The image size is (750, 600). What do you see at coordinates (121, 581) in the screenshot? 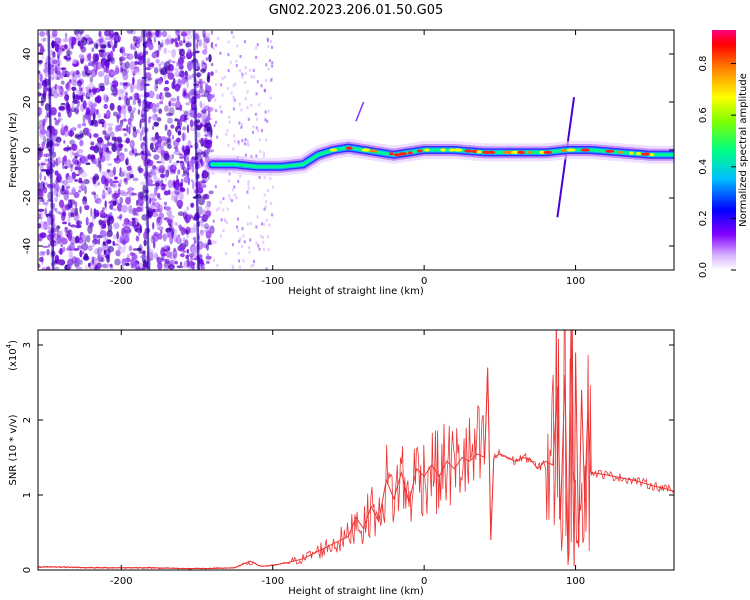
I see `x-tick-label: -200` at bounding box center [121, 581].